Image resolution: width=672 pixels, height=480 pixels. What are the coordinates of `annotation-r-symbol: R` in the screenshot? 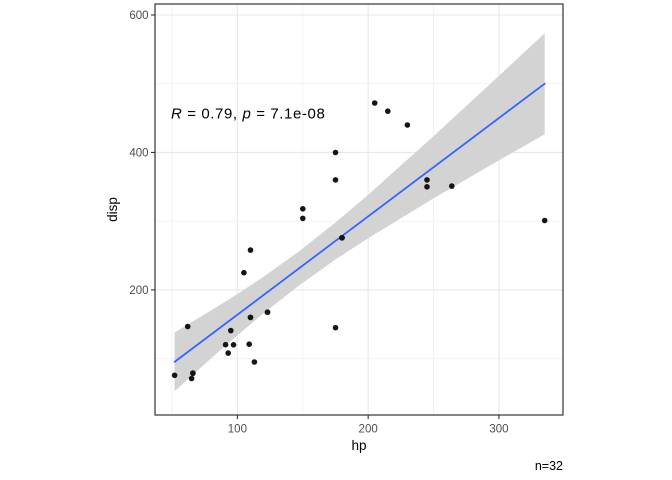 It's located at (176, 114).